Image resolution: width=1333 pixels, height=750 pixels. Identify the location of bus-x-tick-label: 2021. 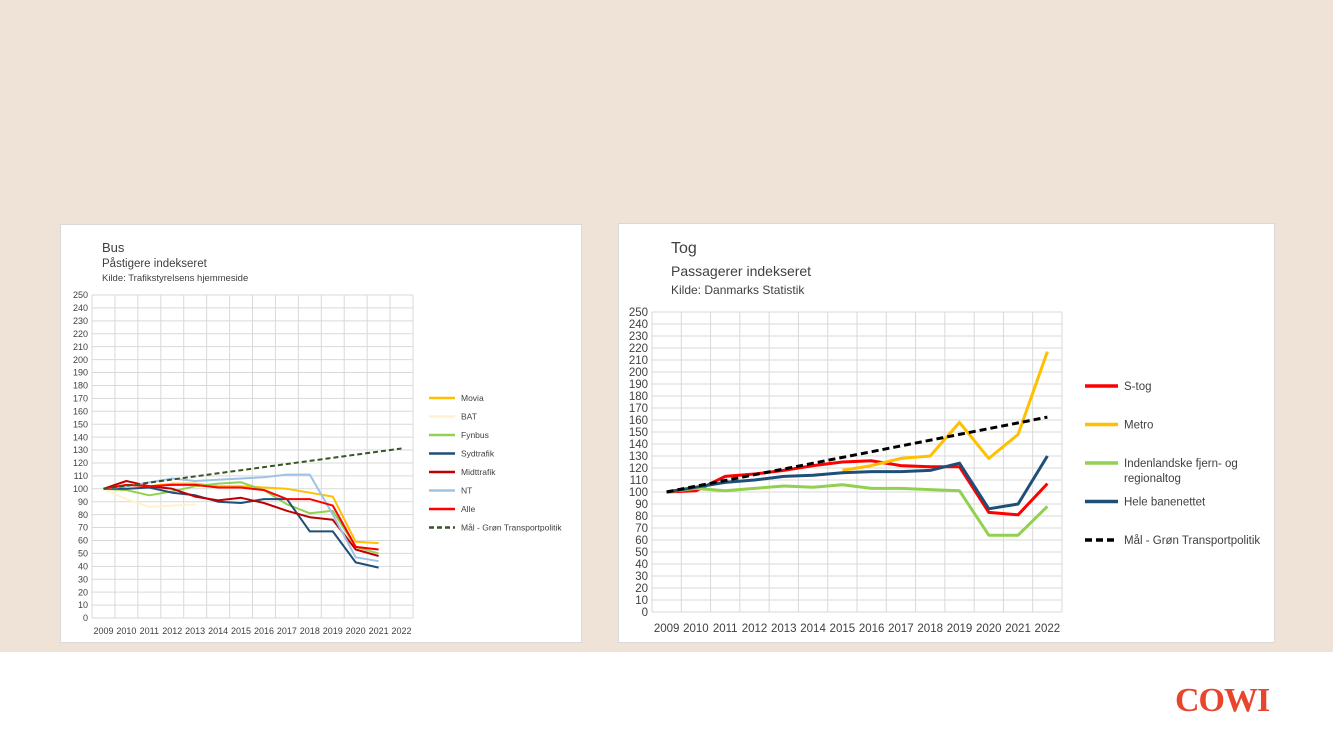
(379, 631).